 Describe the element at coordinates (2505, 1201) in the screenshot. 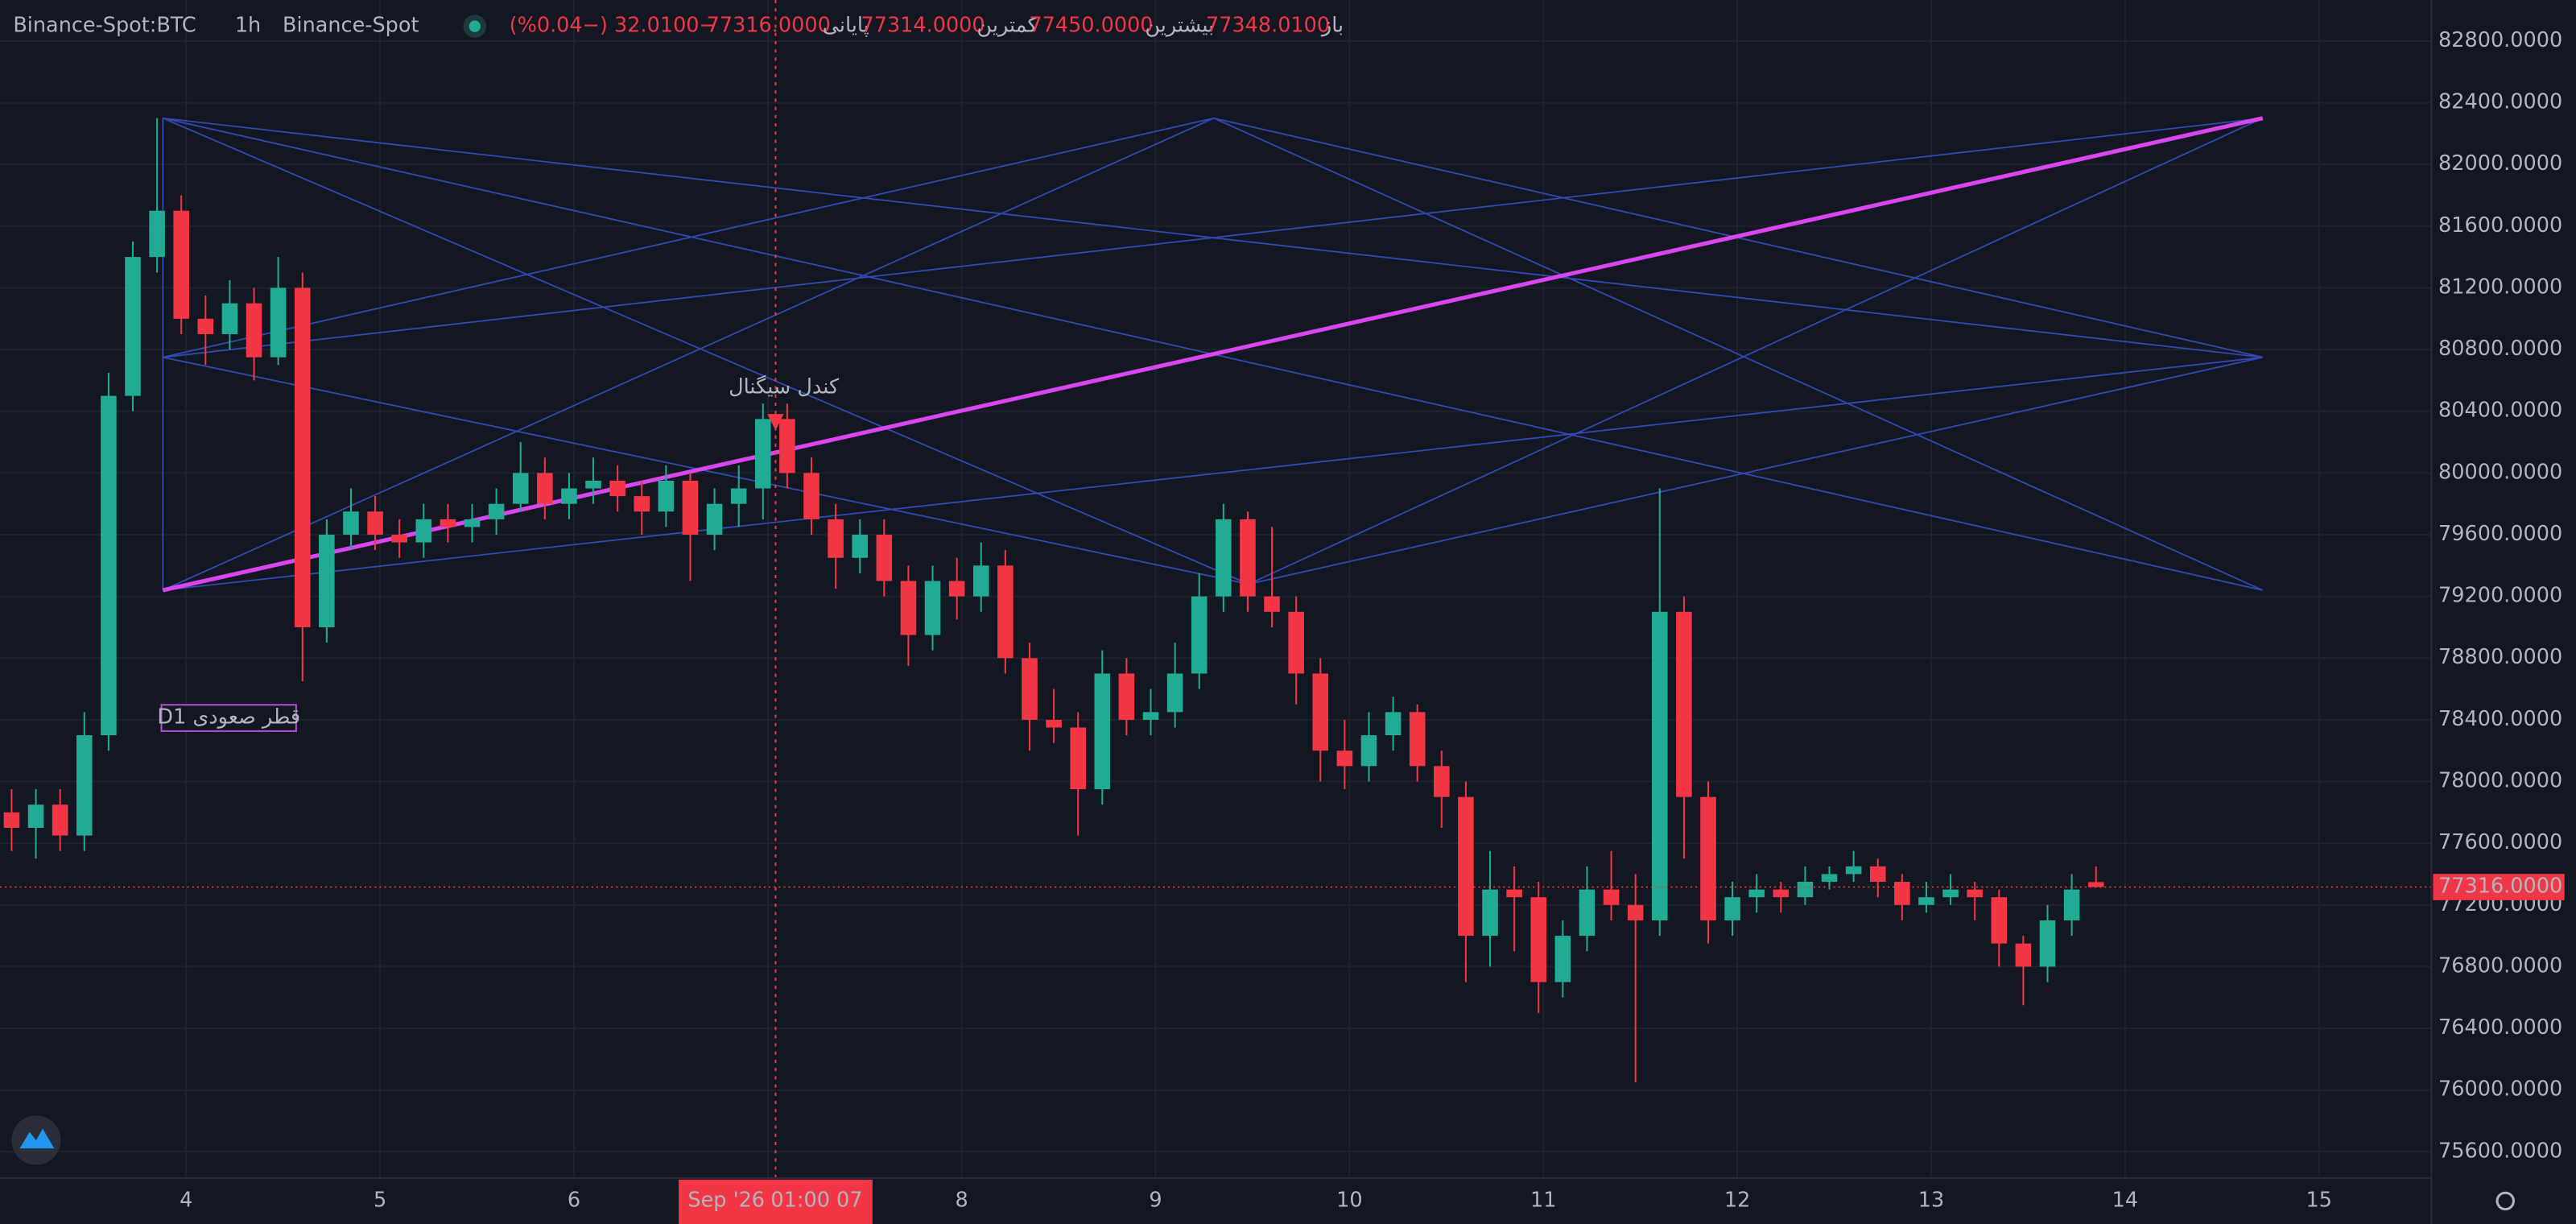

I see `settings-icon` at that location.